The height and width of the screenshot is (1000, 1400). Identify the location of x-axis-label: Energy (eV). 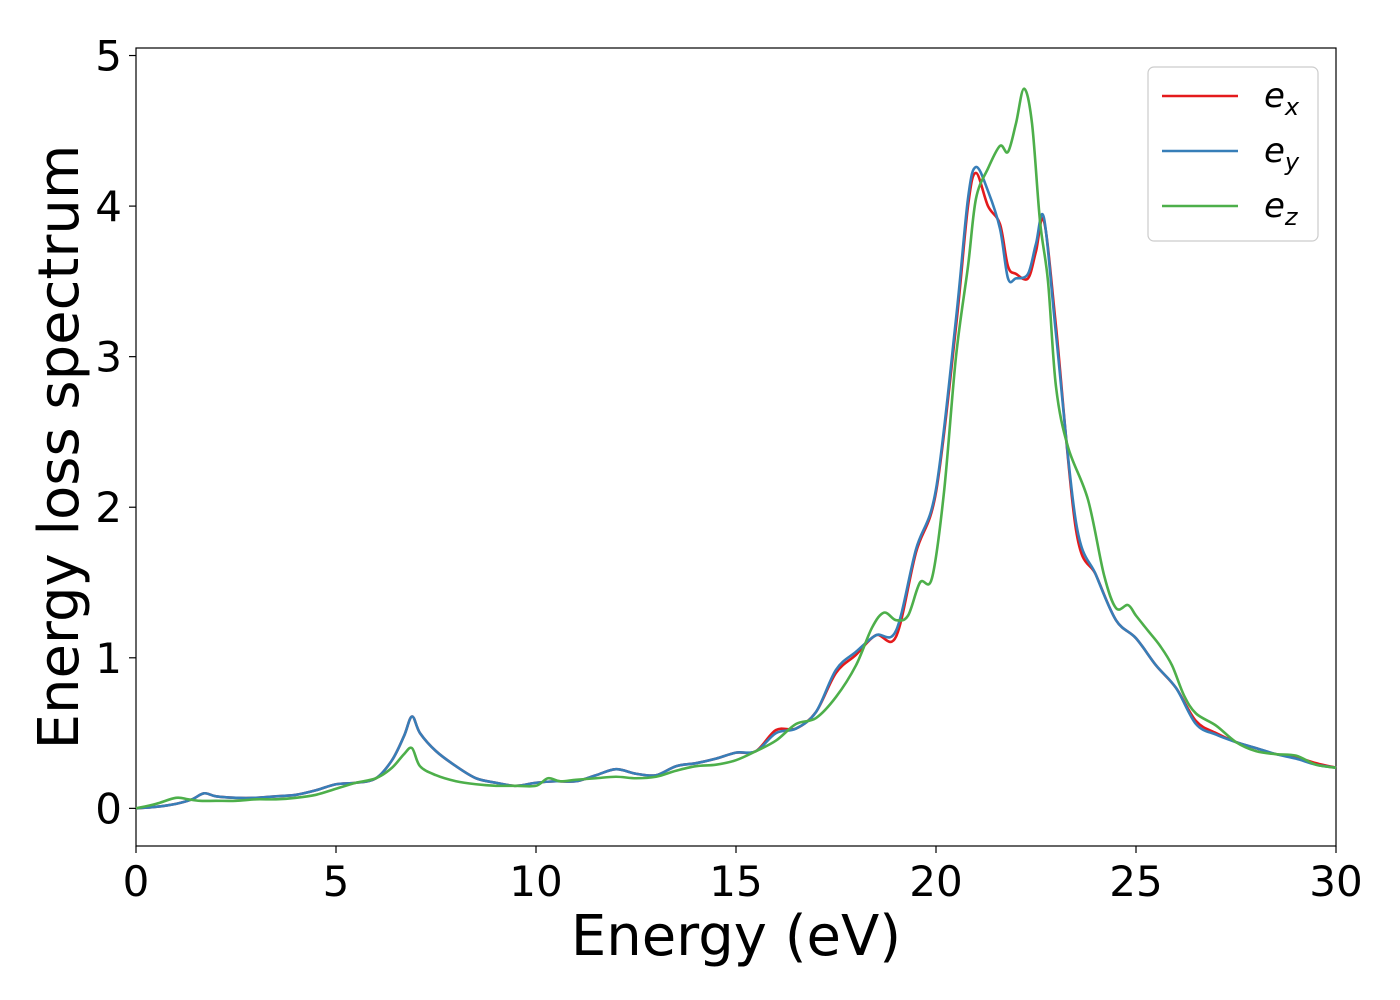
(736, 936).